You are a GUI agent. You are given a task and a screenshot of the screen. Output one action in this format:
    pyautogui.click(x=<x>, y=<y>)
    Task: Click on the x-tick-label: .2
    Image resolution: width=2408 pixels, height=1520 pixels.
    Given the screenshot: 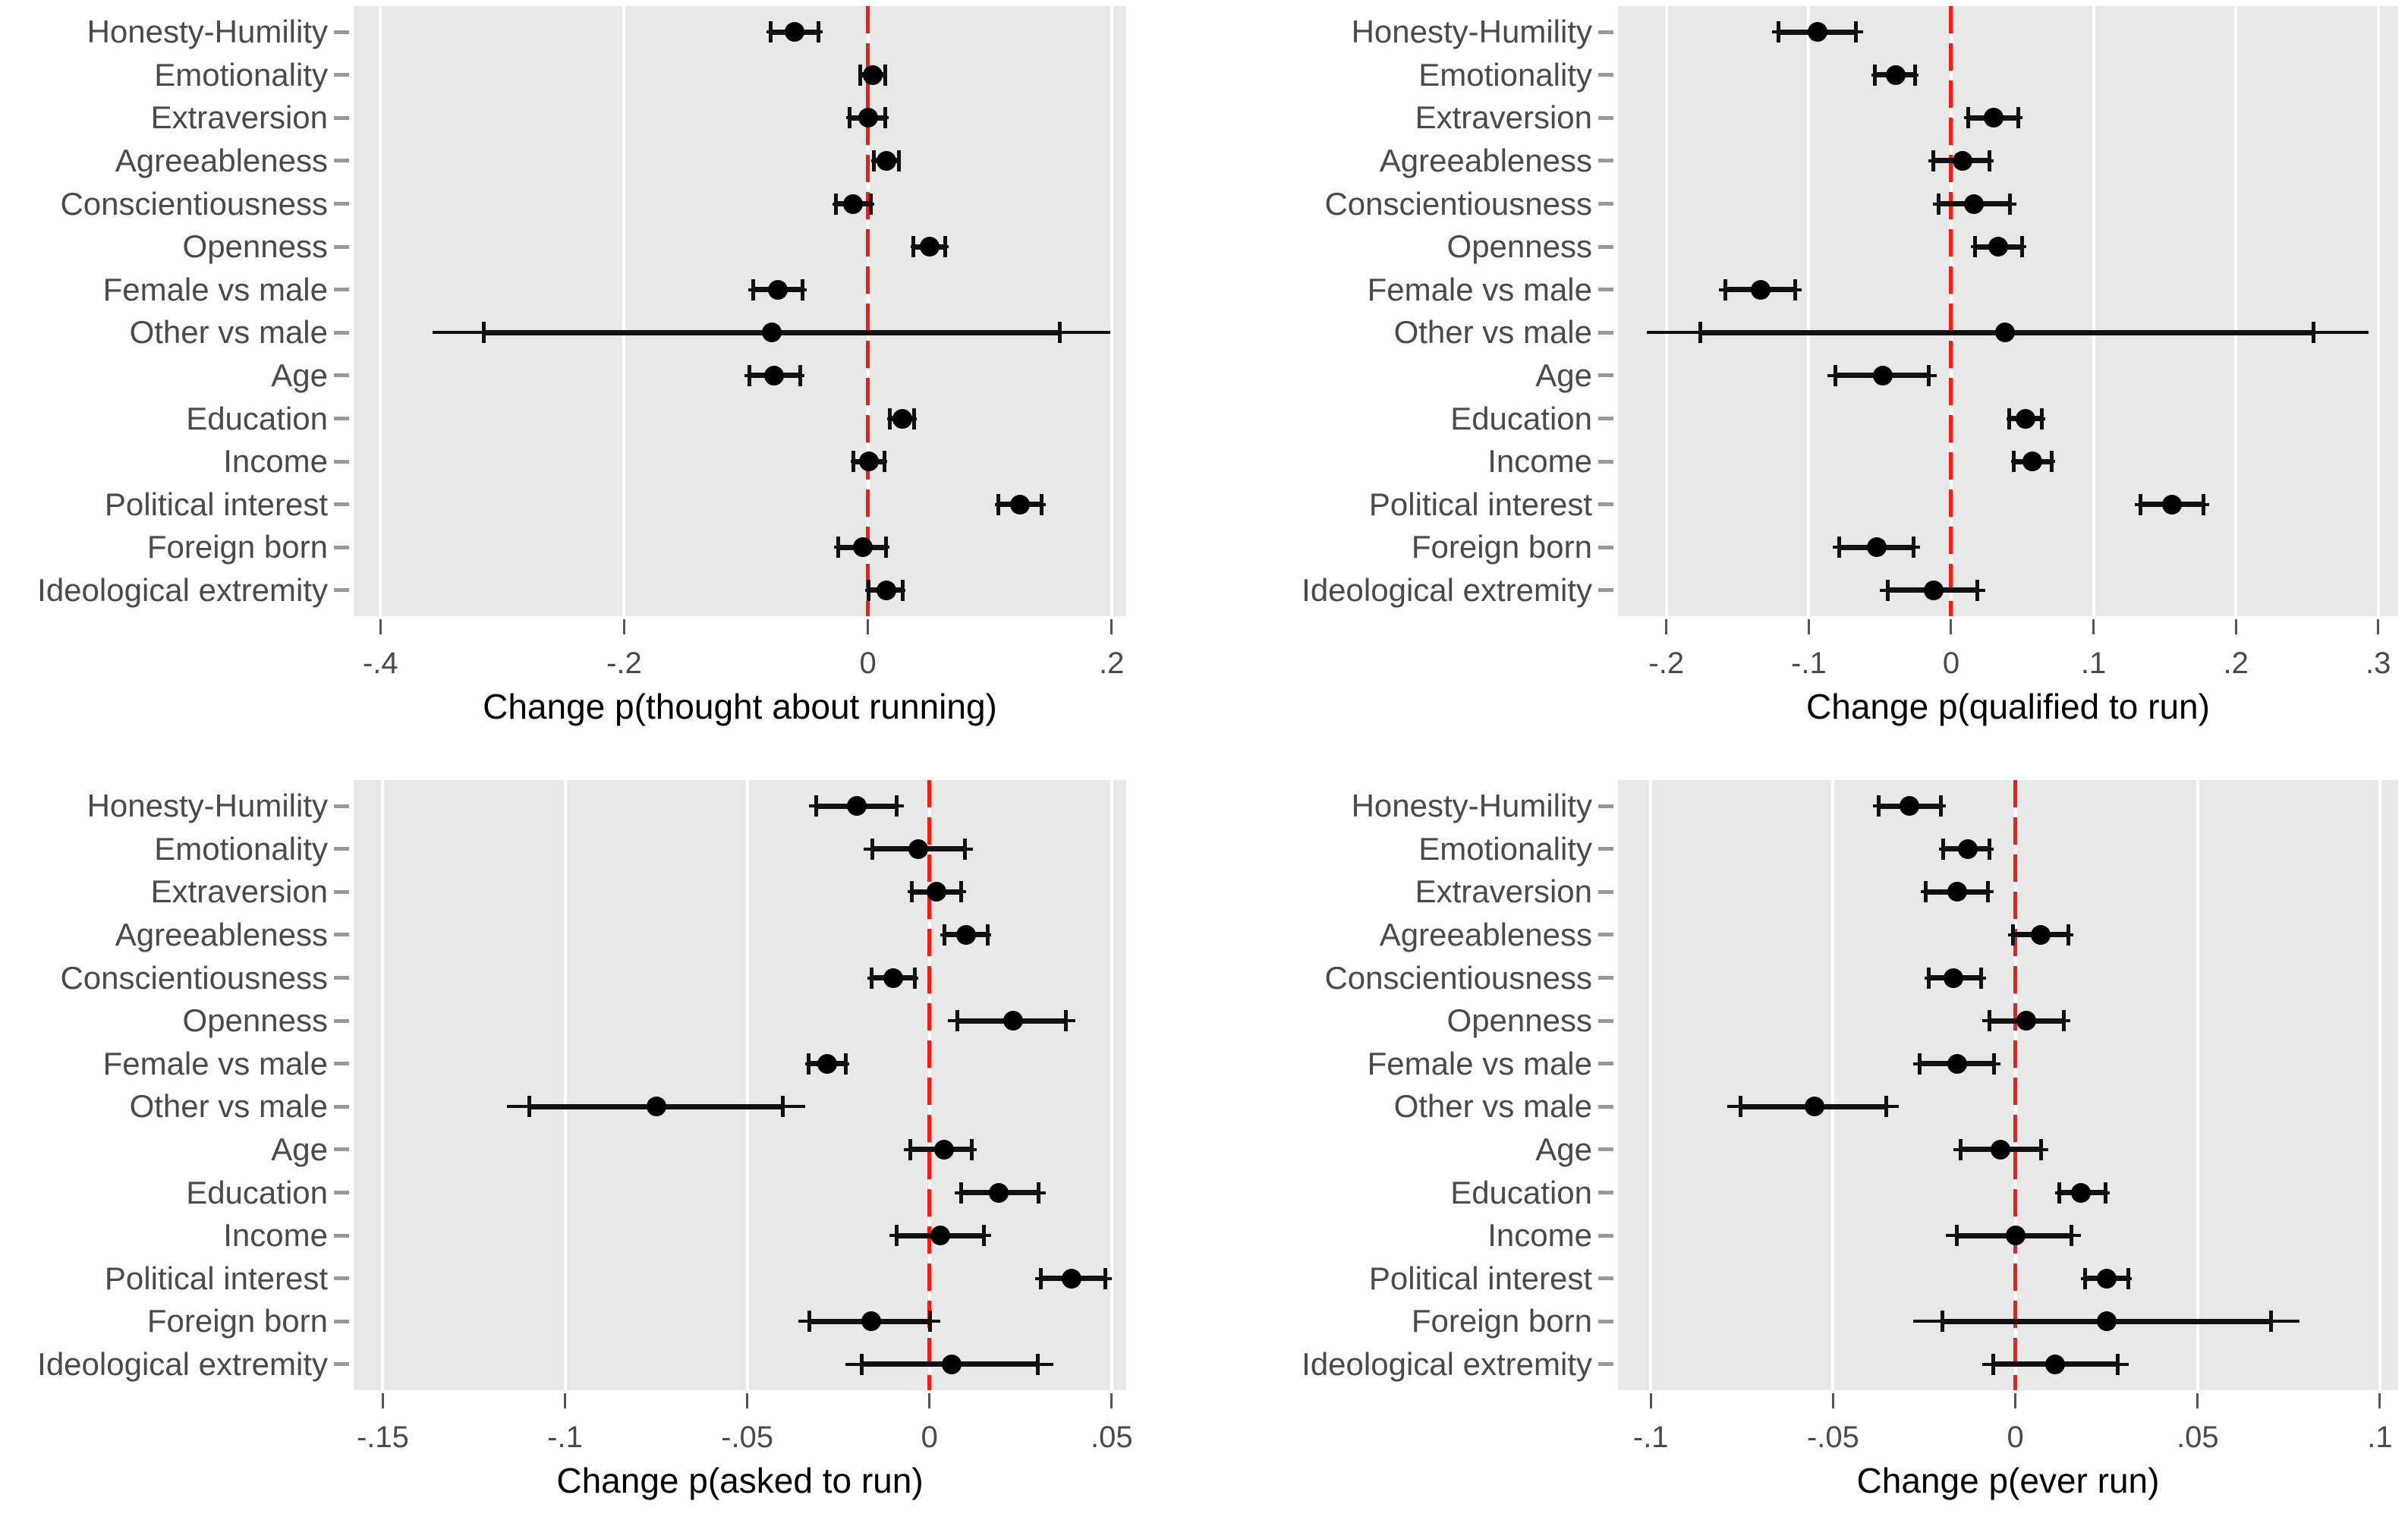 What is the action you would take?
    pyautogui.click(x=2236, y=663)
    